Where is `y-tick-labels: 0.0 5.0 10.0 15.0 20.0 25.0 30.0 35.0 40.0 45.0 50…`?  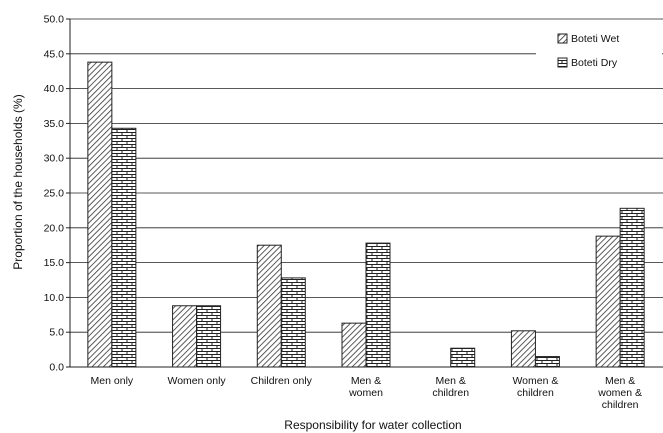 y-tick-labels: 0.0 5.0 10.0 15.0 20.0 25.0 30.0 35.0 40.0 45.0 50… is located at coordinates (54, 194).